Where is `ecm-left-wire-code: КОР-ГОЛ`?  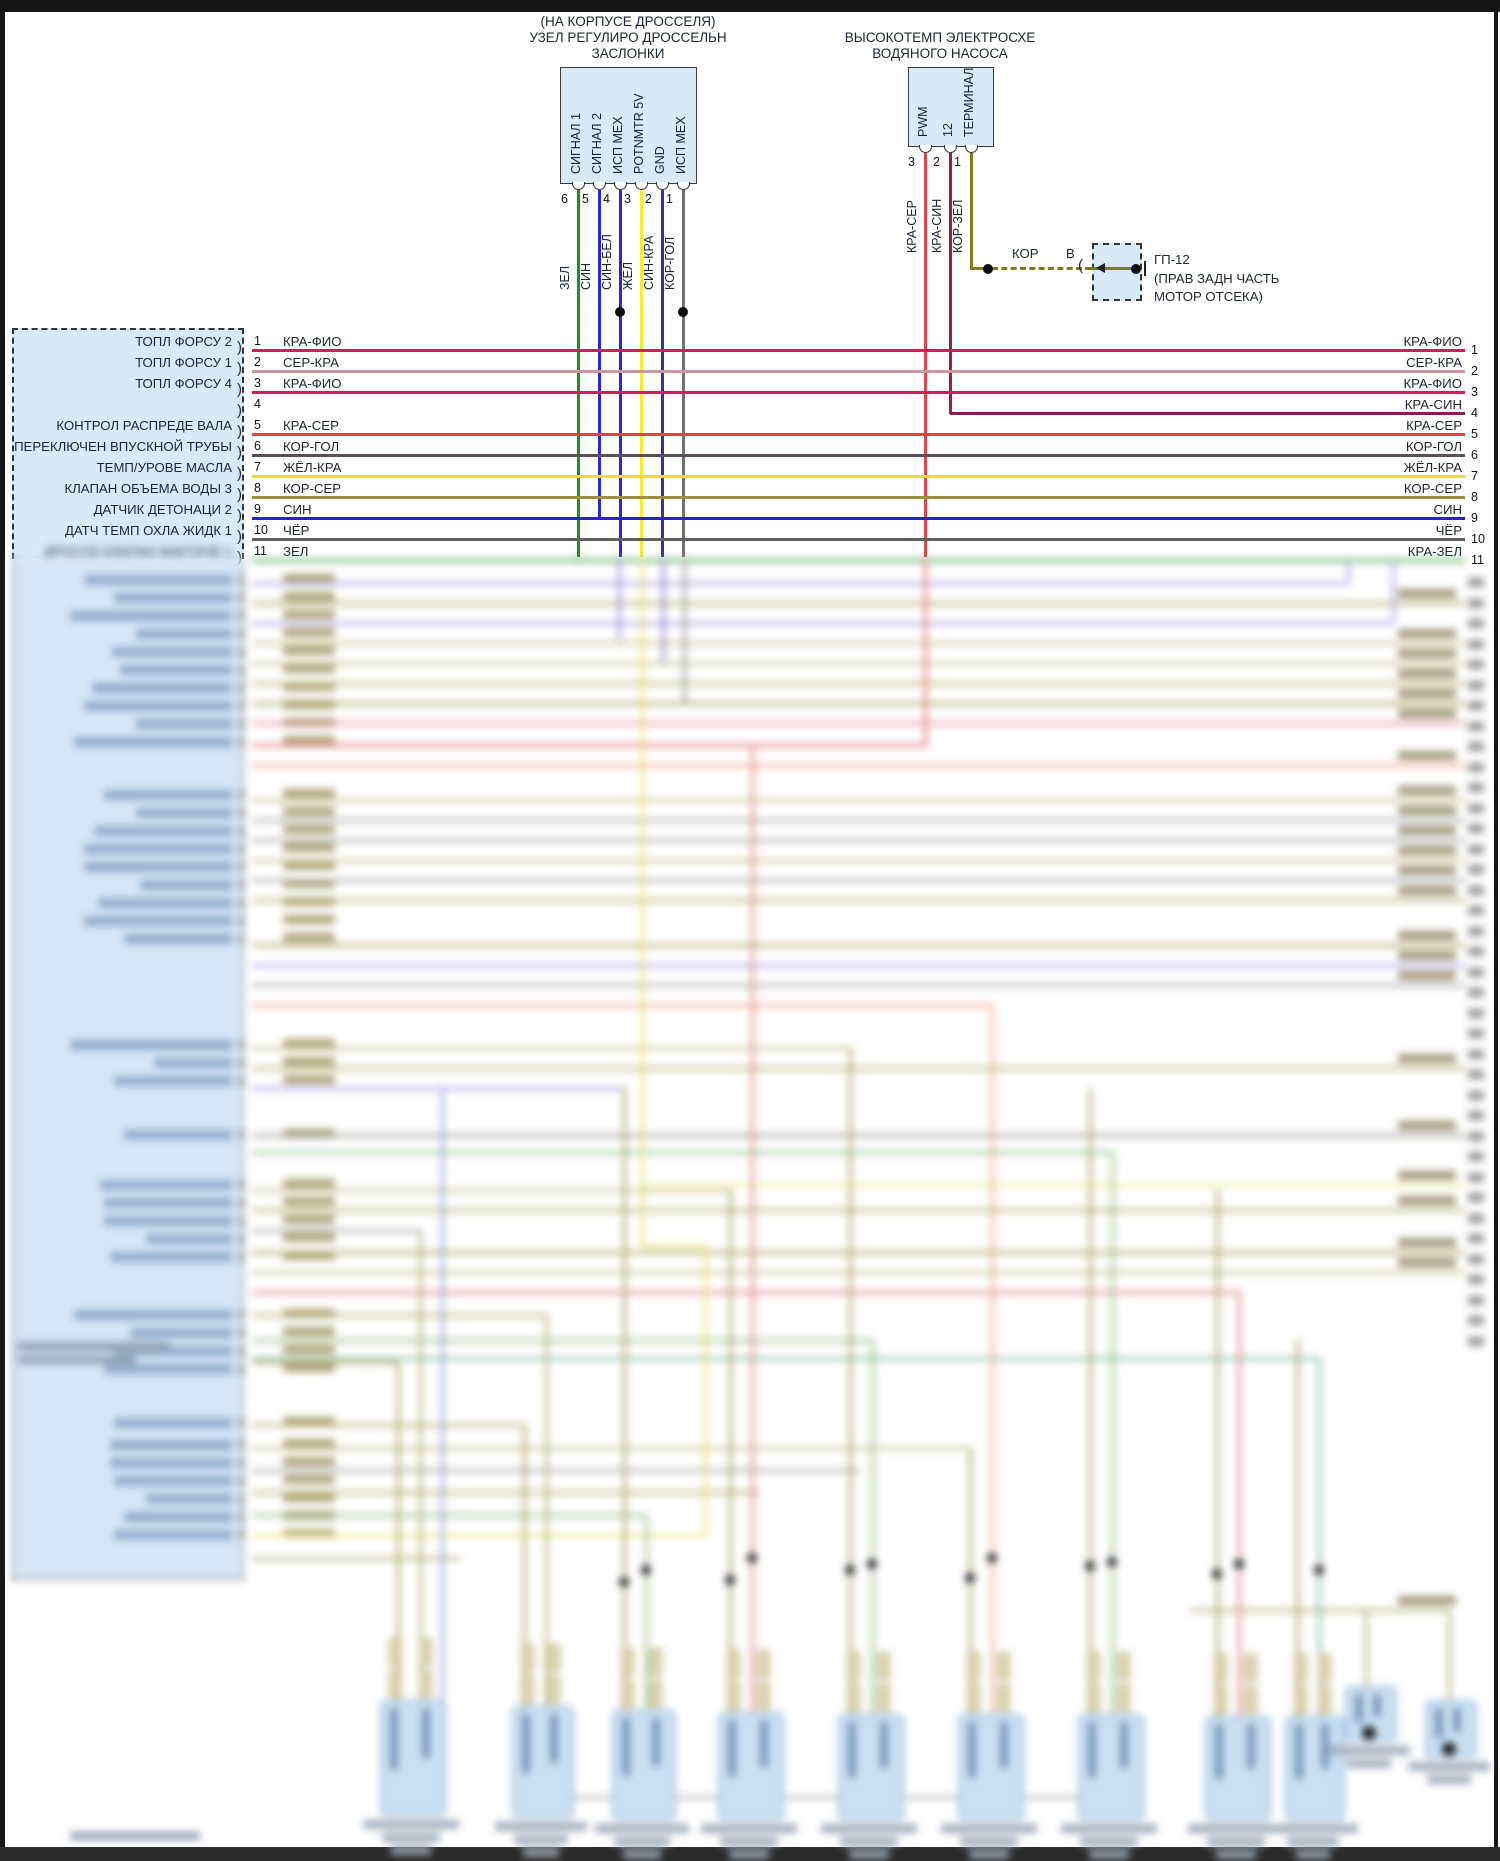
ecm-left-wire-code: КОР-ГОЛ is located at coordinates (311, 446).